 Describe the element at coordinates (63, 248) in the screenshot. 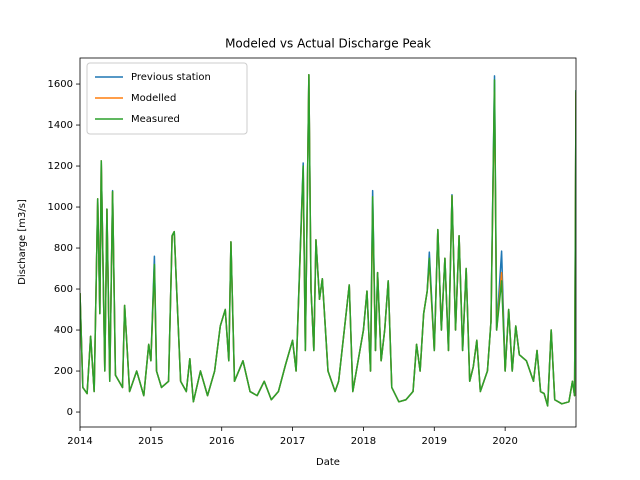

I see `y-tick-label: 800` at that location.